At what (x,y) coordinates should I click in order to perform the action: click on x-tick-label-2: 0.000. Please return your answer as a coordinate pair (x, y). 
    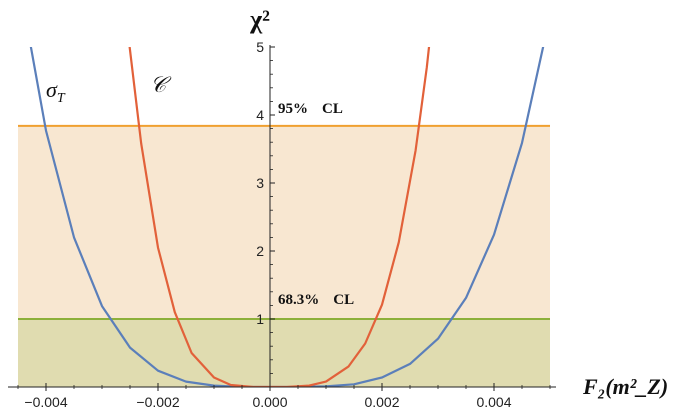
    Looking at the image, I should click on (269, 402).